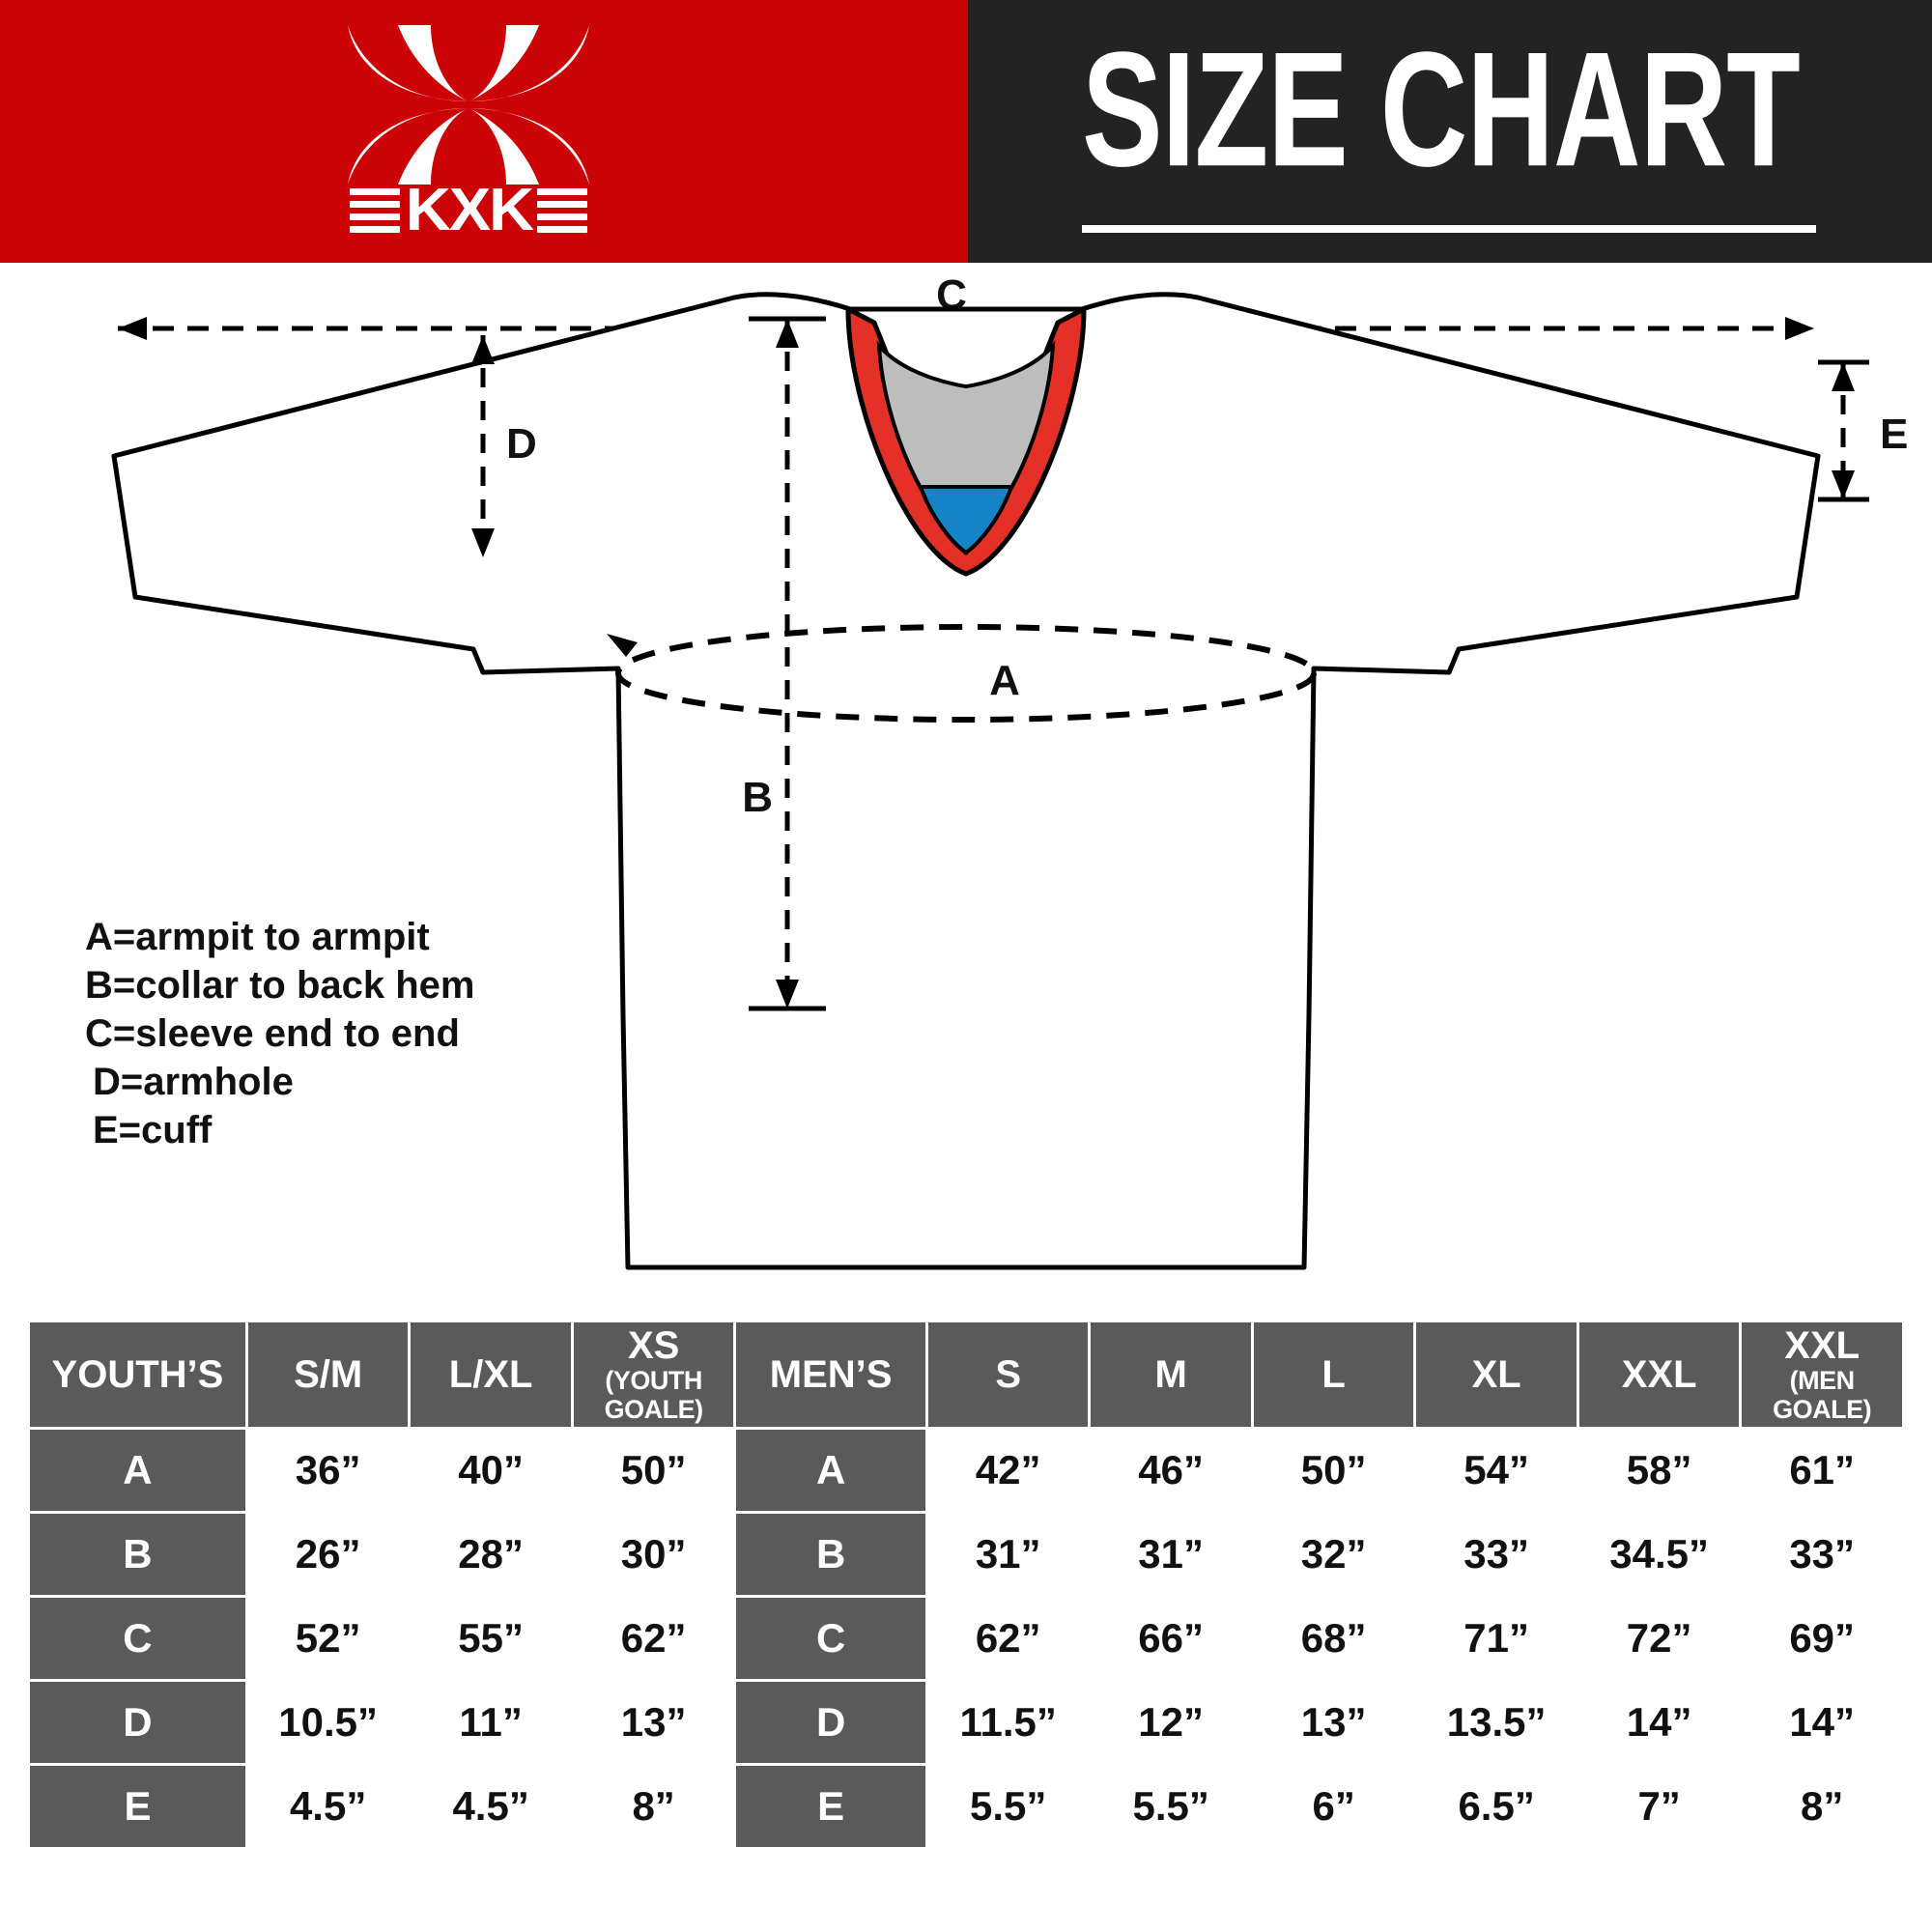 The width and height of the screenshot is (1932, 1932). What do you see at coordinates (1659, 1806) in the screenshot?
I see `cell-men-xxl: 7”` at bounding box center [1659, 1806].